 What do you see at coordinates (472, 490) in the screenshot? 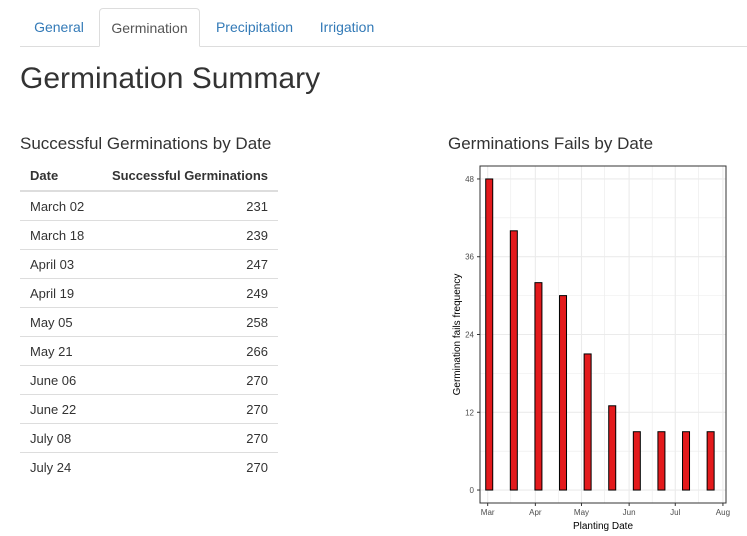
I see `y-tick-label: 0` at bounding box center [472, 490].